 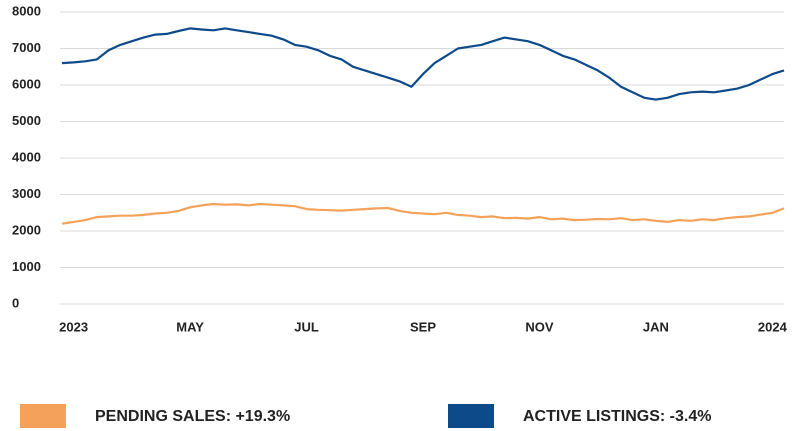 What do you see at coordinates (423, 213) in the screenshot?
I see `line-series` at bounding box center [423, 213].